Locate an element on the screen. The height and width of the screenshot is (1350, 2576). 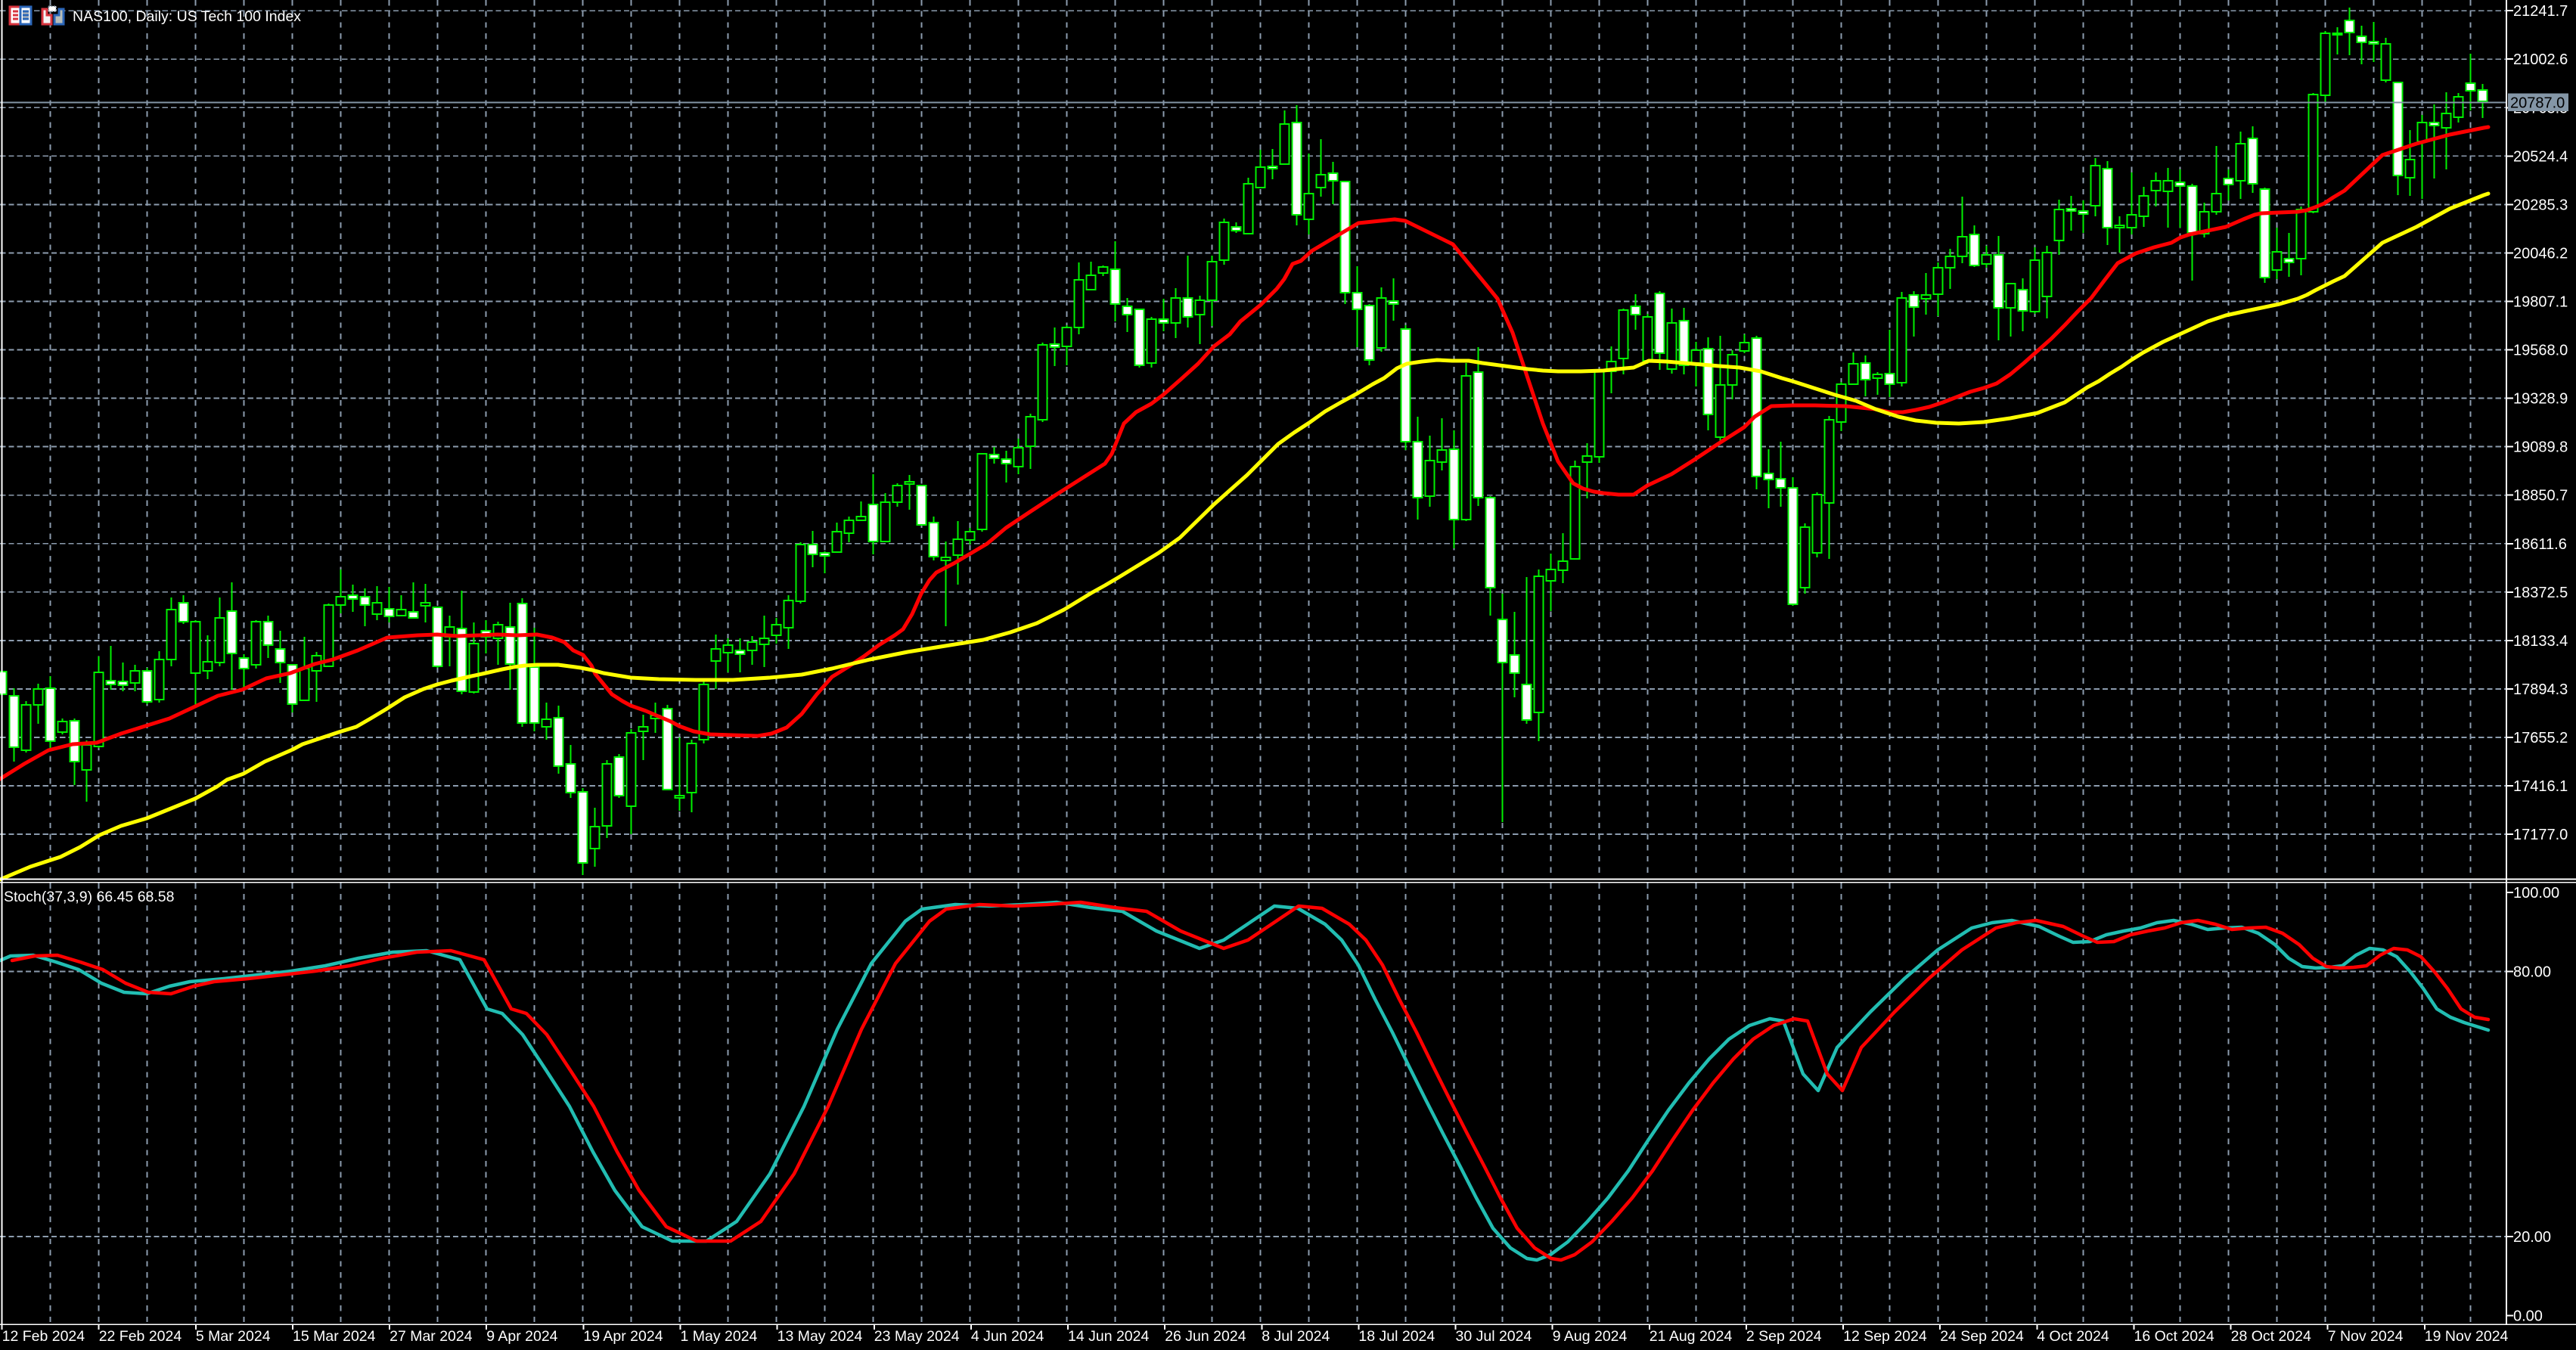
svg-text: 100.00 is located at coordinates (2536, 893).